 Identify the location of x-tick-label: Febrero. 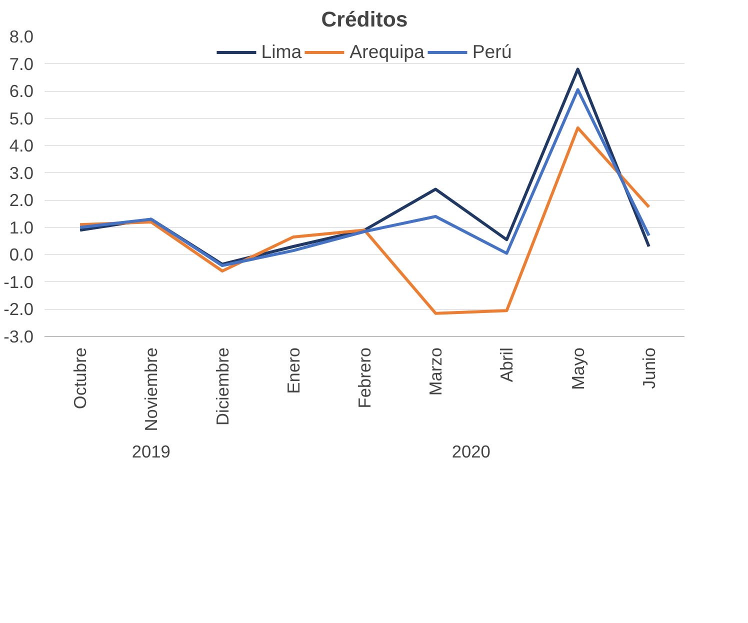
(364, 377).